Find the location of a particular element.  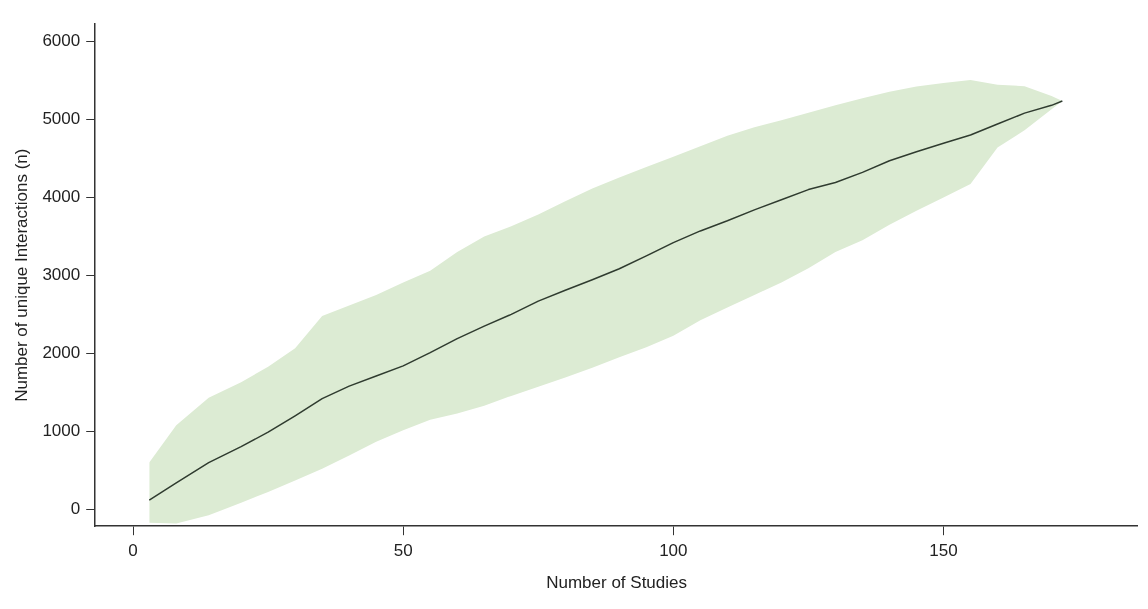

y-axis-title: Number of unique Interactions (n) is located at coordinates (21, 275).